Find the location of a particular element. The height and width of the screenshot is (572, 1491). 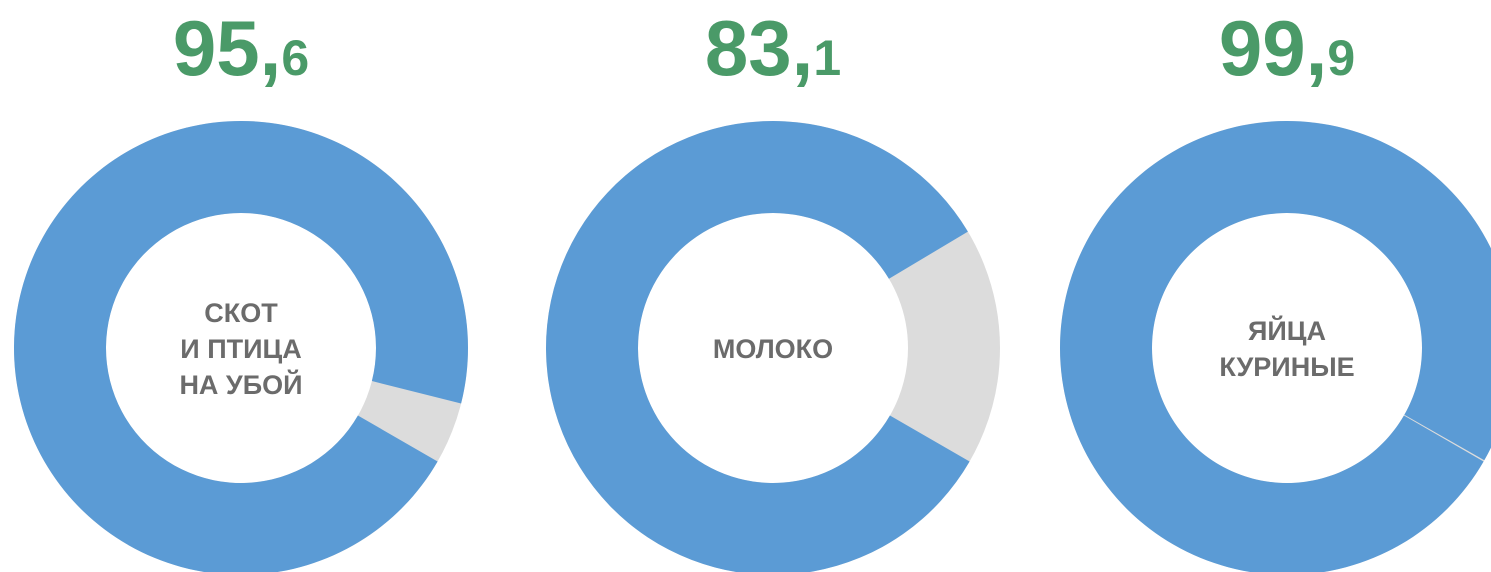

value-label: 83,1 is located at coordinates (773, 48).